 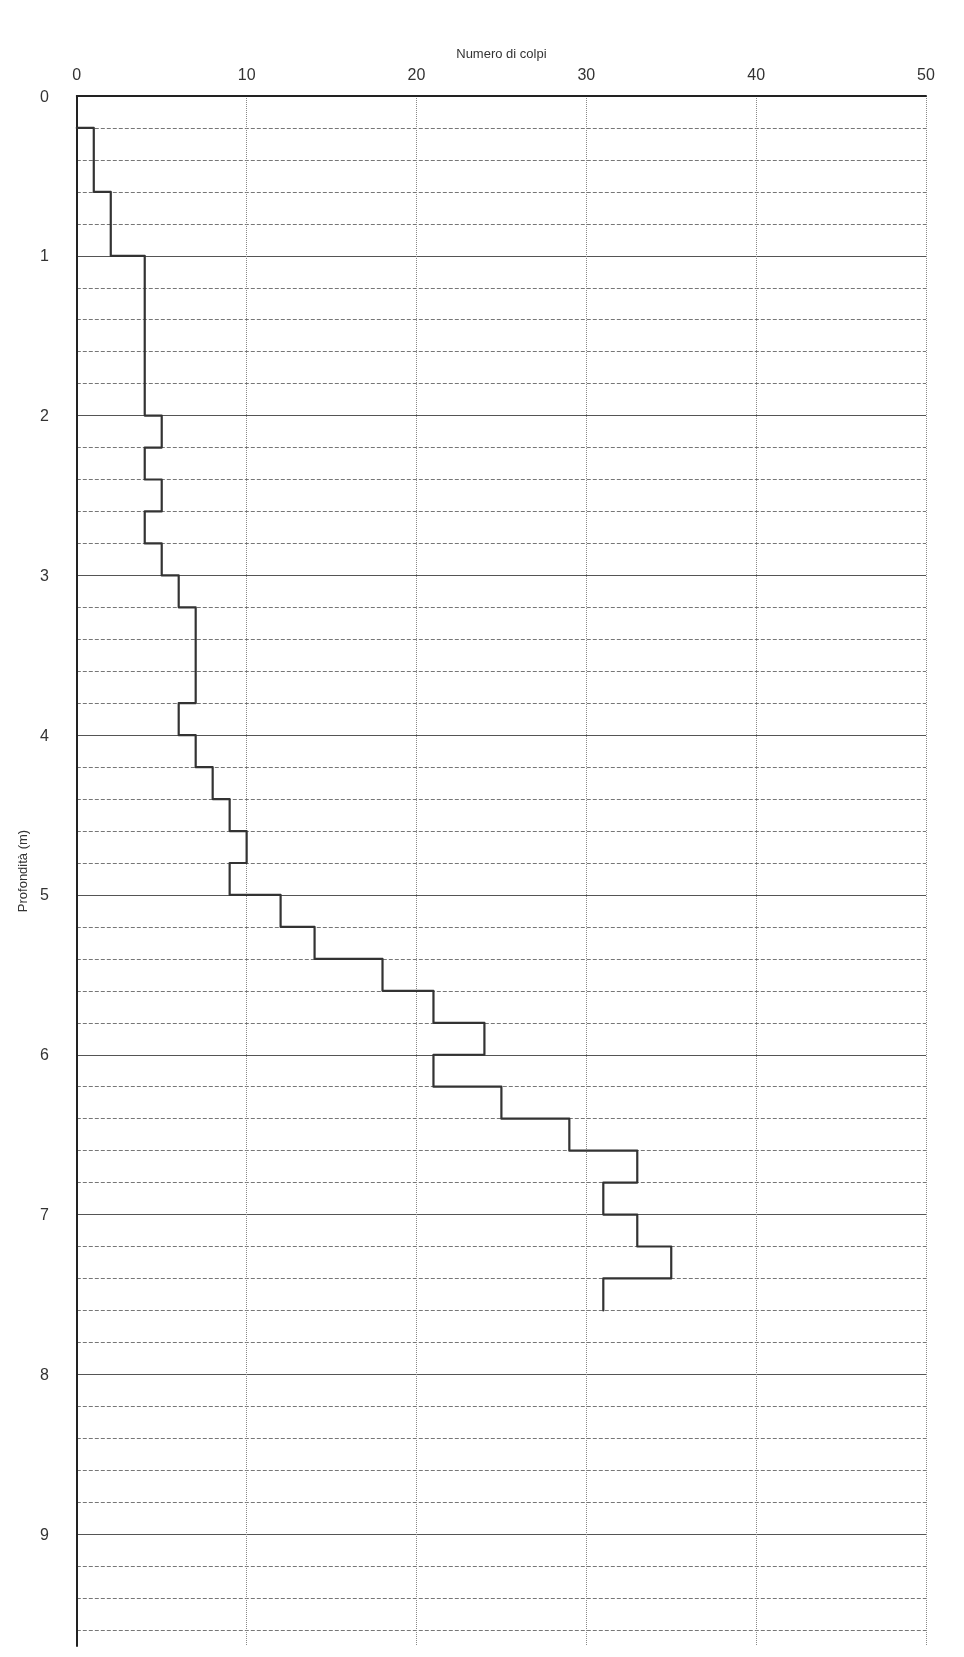 What do you see at coordinates (44, 1374) in the screenshot?
I see `y-tick-label: 8` at bounding box center [44, 1374].